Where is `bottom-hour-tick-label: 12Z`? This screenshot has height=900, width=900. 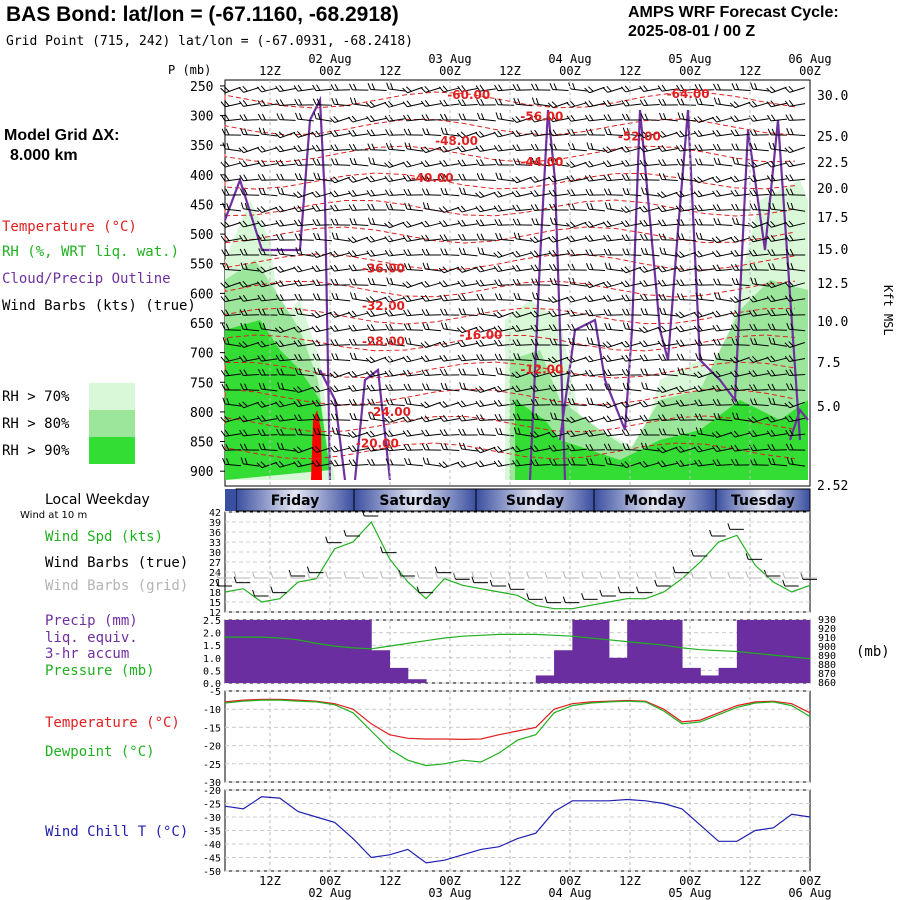 bottom-hour-tick-label: 12Z is located at coordinates (750, 881).